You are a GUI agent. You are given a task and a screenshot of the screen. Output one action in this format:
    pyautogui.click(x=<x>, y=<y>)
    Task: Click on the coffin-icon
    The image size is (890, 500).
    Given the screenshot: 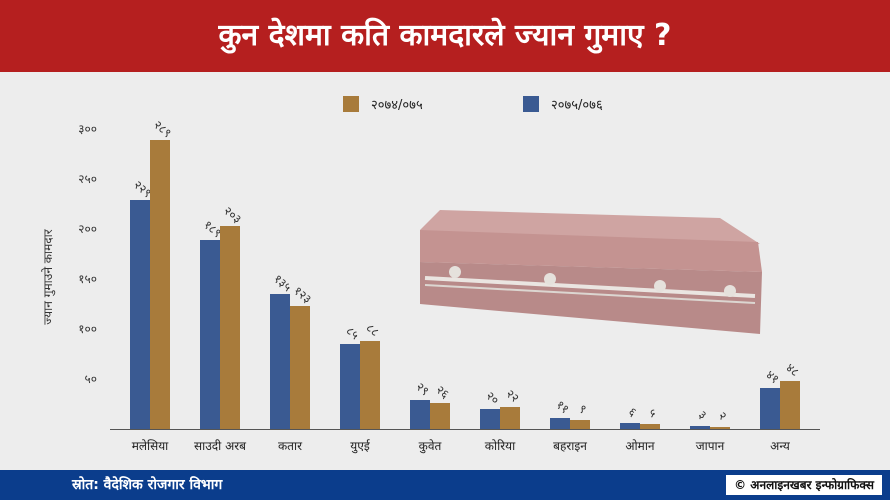 What is the action you would take?
    pyautogui.click(x=591, y=272)
    